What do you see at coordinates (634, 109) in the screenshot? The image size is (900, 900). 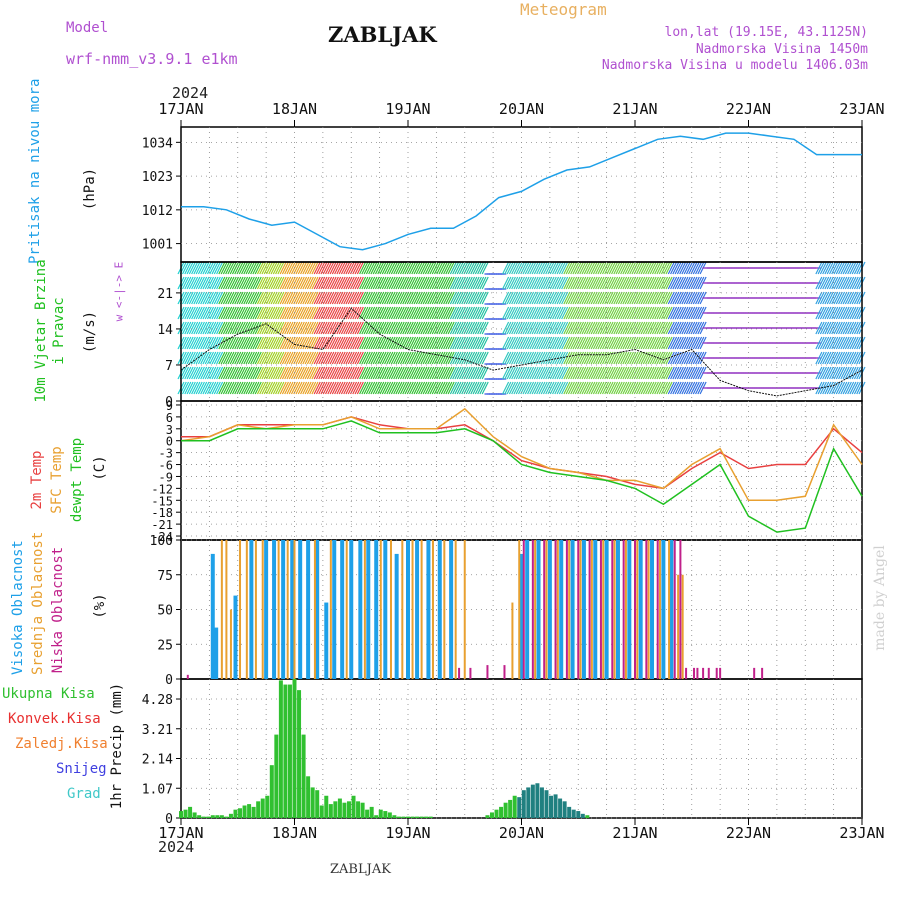 I see `x-tick-label-top: 21JAN` at bounding box center [634, 109].